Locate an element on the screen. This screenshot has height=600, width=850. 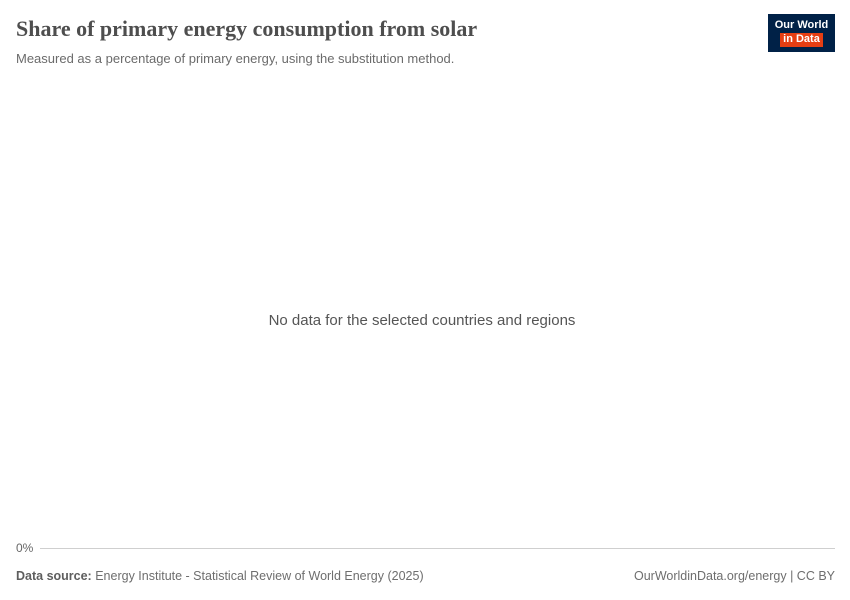
y-axis-tick-zero: 0% is located at coordinates (25, 548).